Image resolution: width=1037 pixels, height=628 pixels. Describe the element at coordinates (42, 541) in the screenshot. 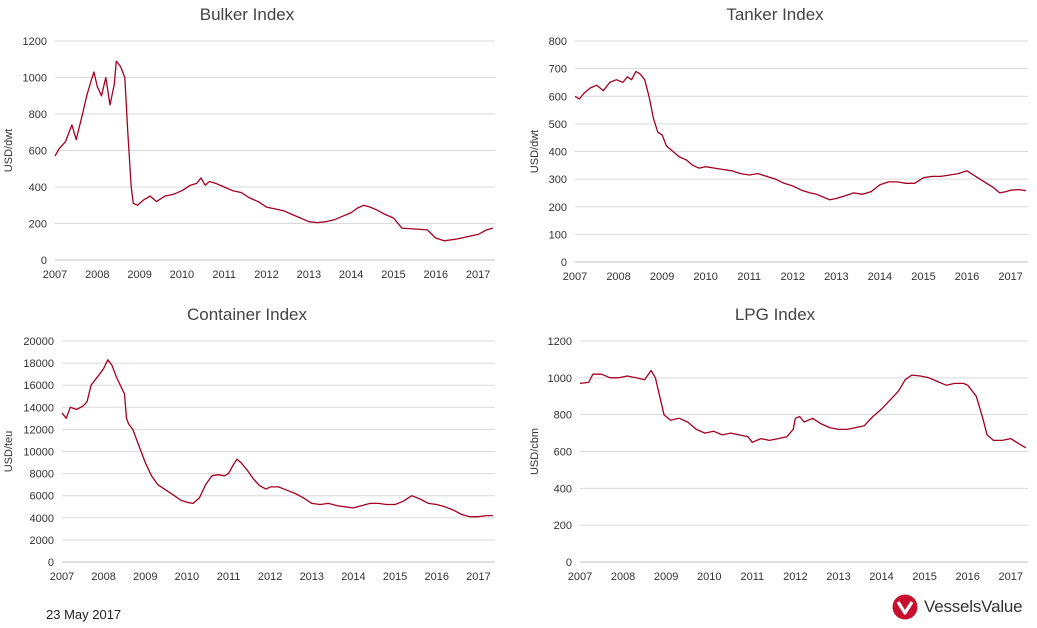

I see `y-tick-label: 2000` at that location.